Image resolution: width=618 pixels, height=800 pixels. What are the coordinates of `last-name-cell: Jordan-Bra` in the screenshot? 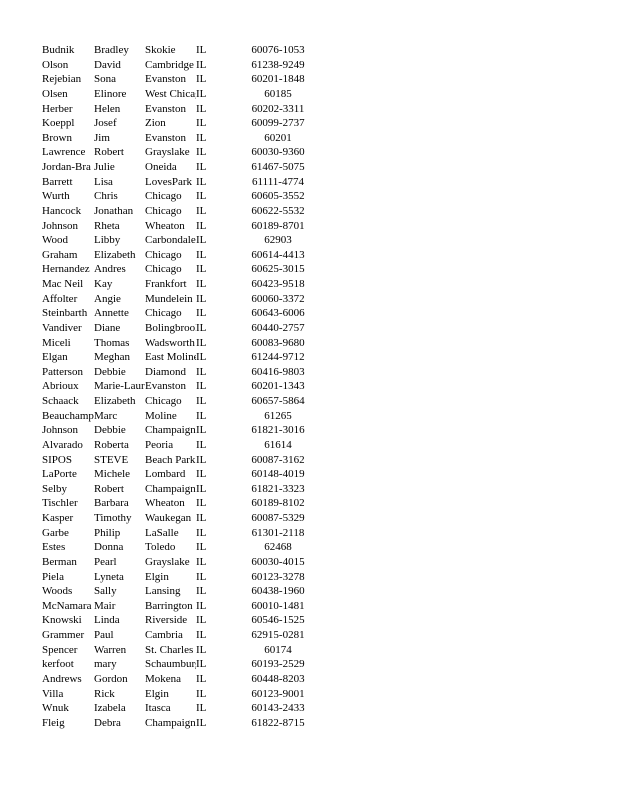 It's located at (66, 167).